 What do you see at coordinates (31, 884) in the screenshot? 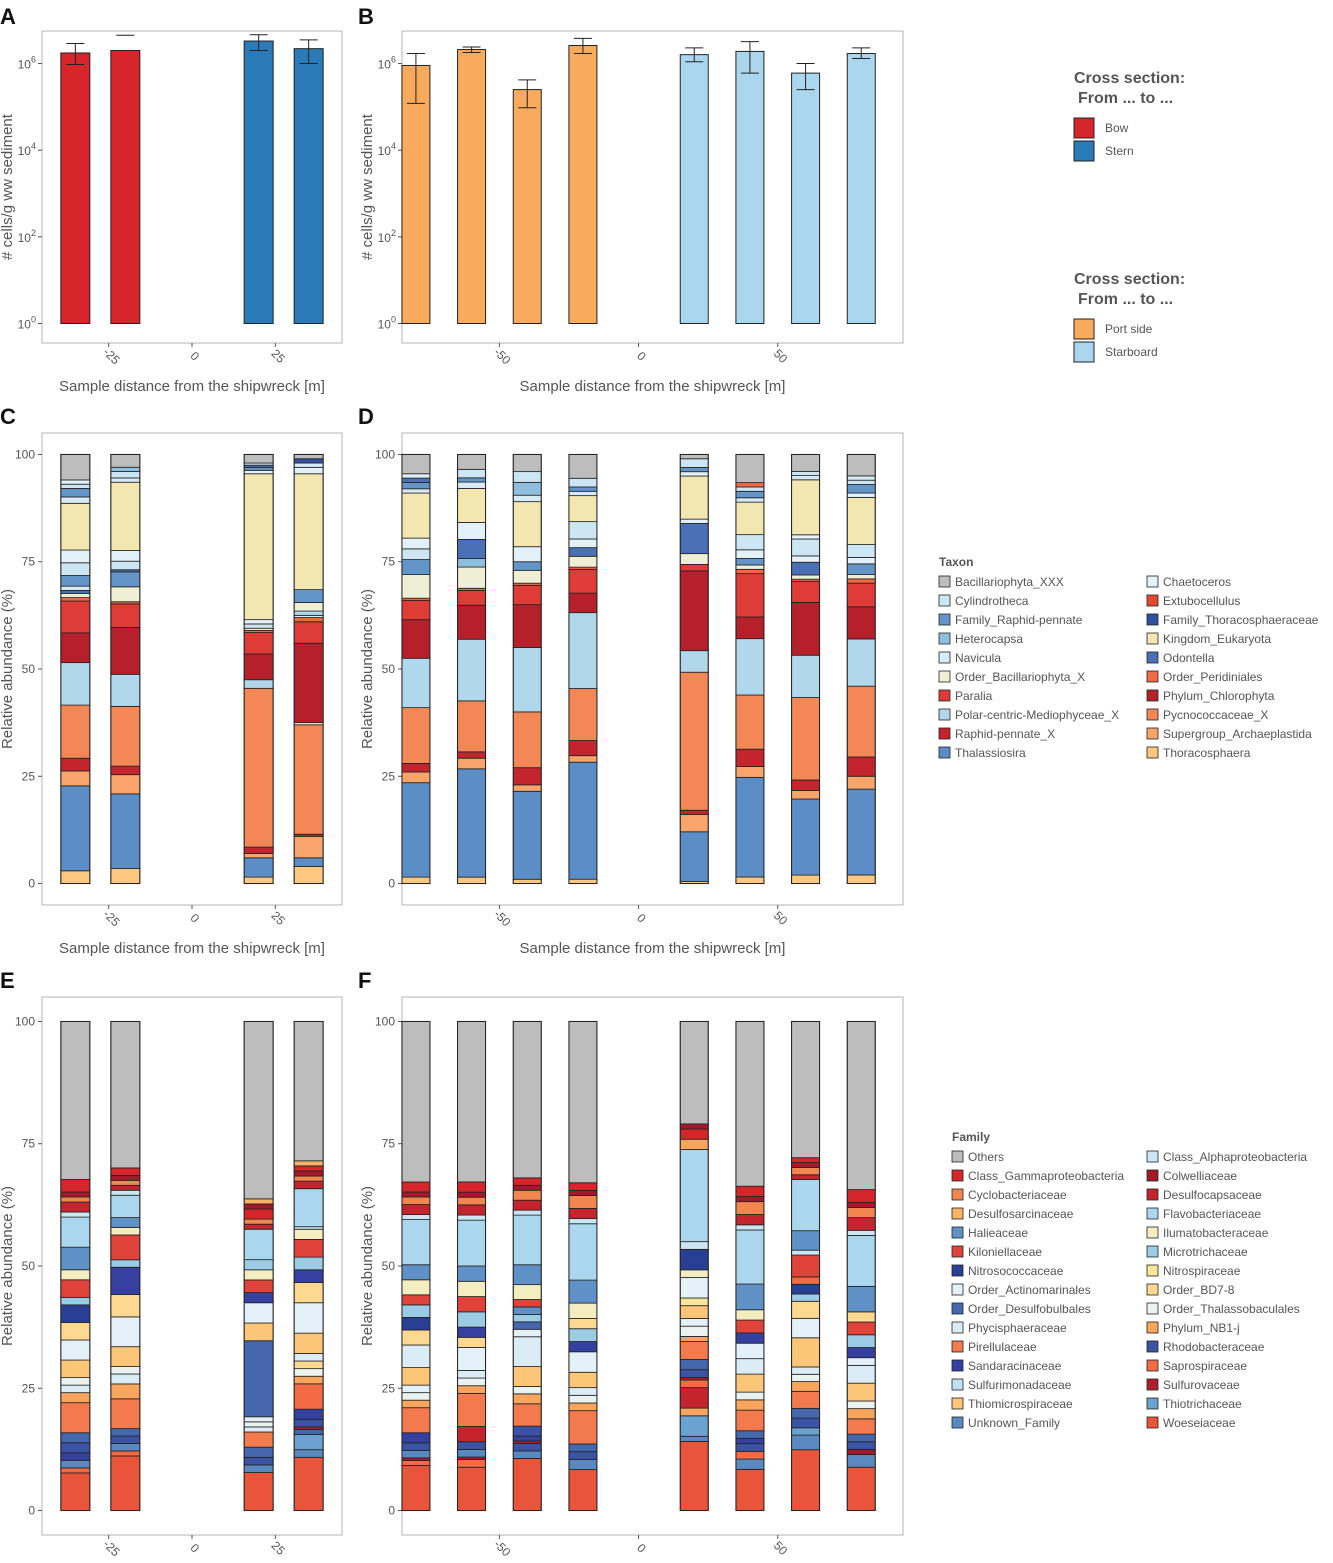
I see `y-tick-label: 0` at bounding box center [31, 884].